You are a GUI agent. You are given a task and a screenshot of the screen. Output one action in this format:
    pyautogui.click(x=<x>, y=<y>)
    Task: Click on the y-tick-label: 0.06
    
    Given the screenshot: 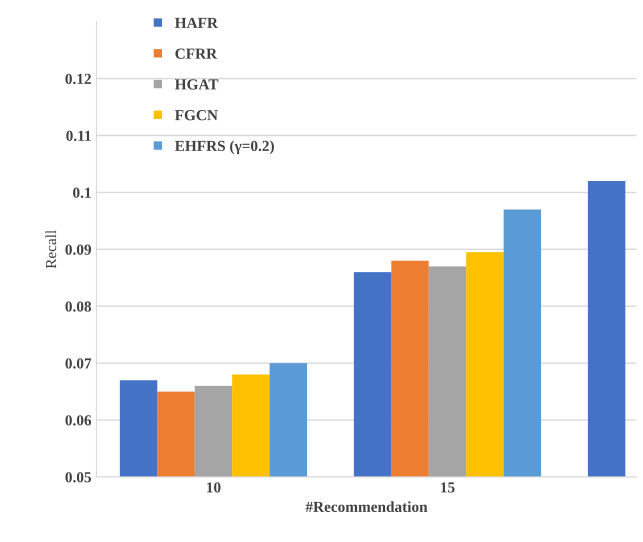 What is the action you would take?
    pyautogui.click(x=78, y=420)
    